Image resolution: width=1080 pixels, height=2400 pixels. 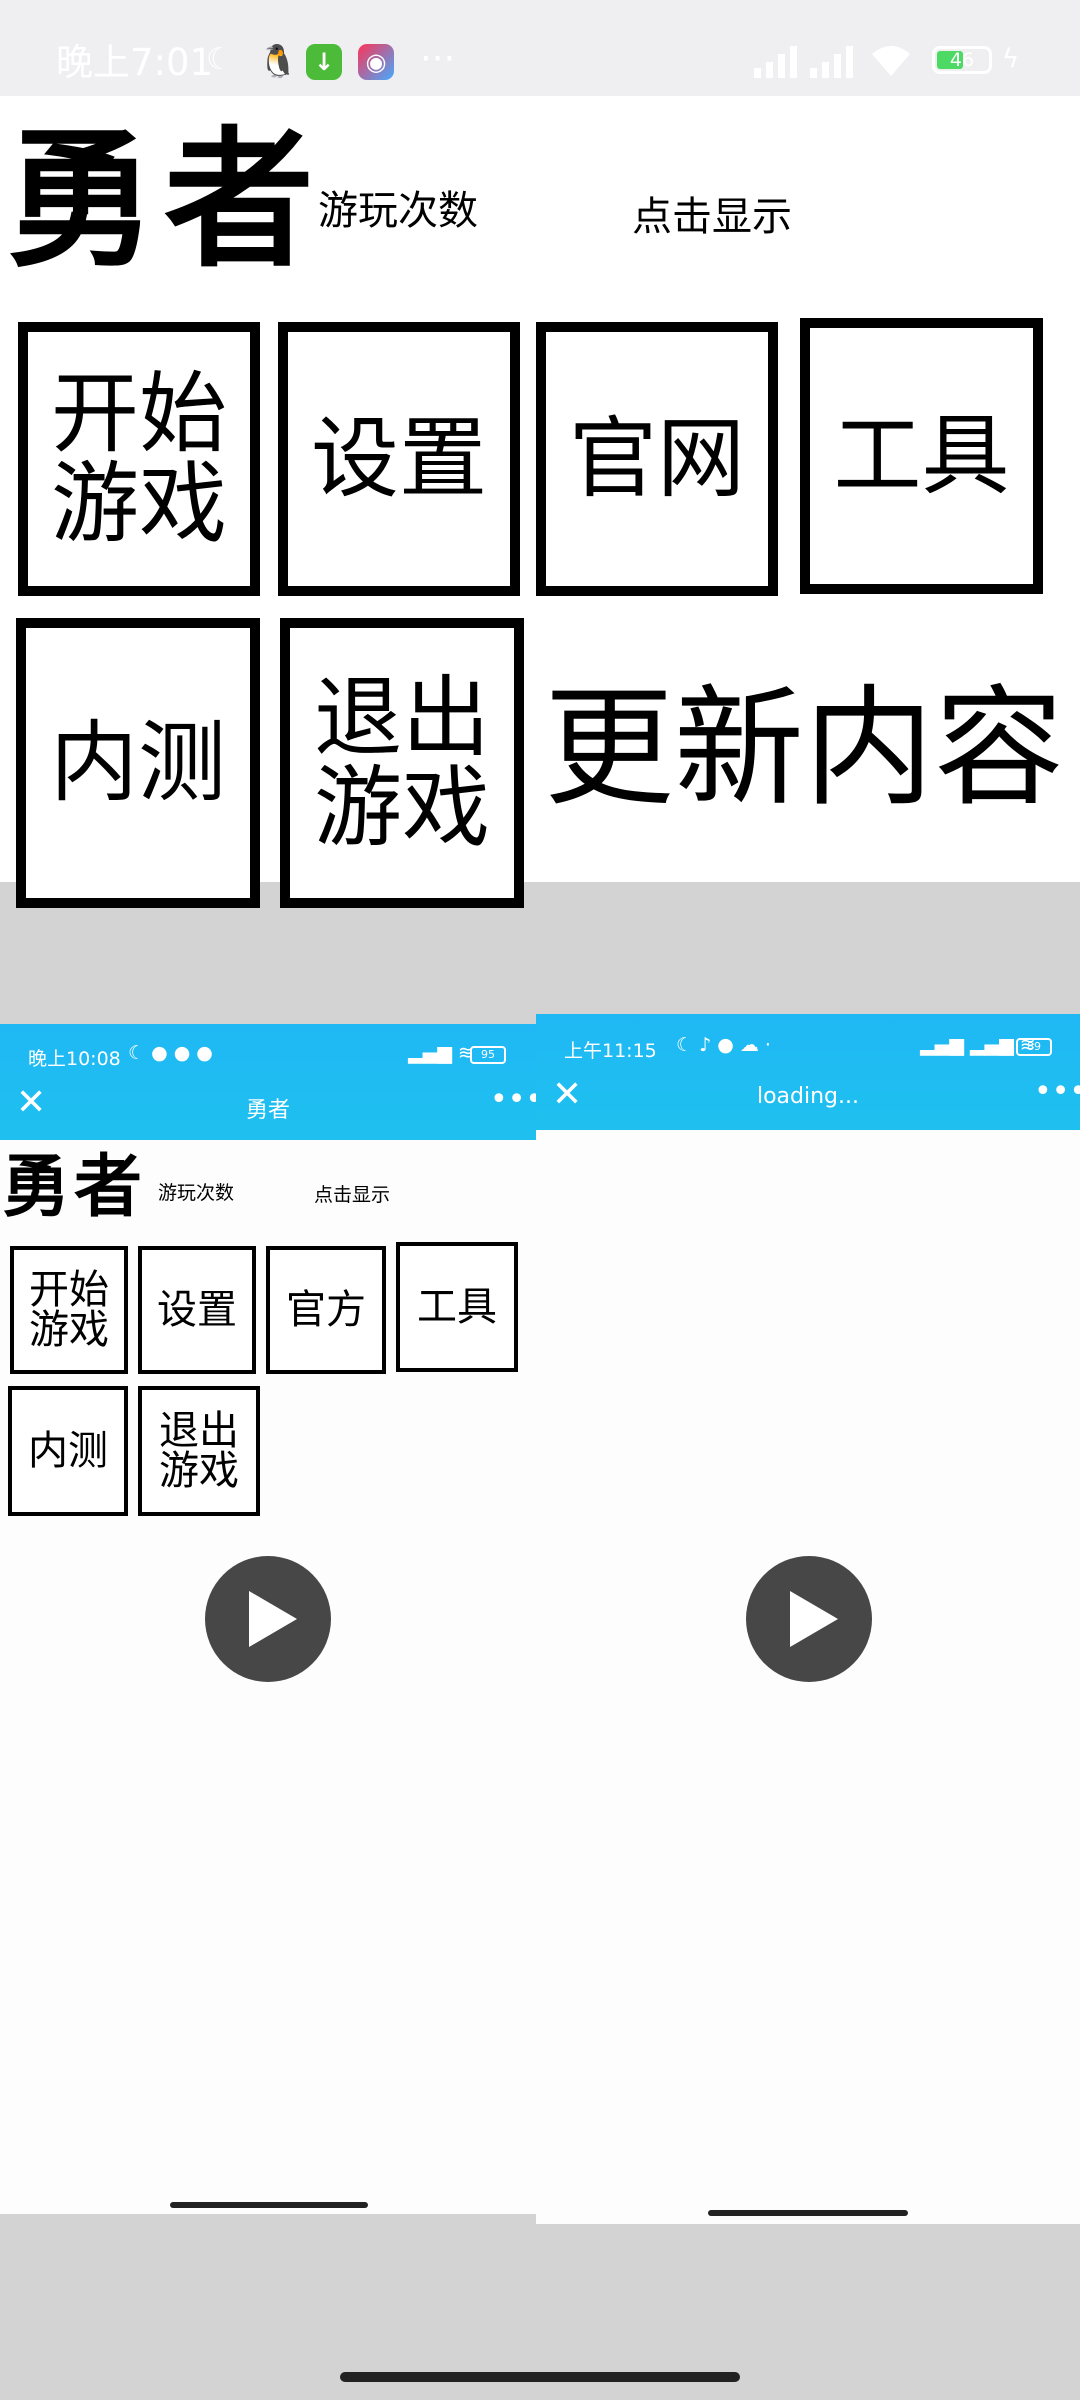 I want to click on page-title: 勇者, so click(x=164, y=201).